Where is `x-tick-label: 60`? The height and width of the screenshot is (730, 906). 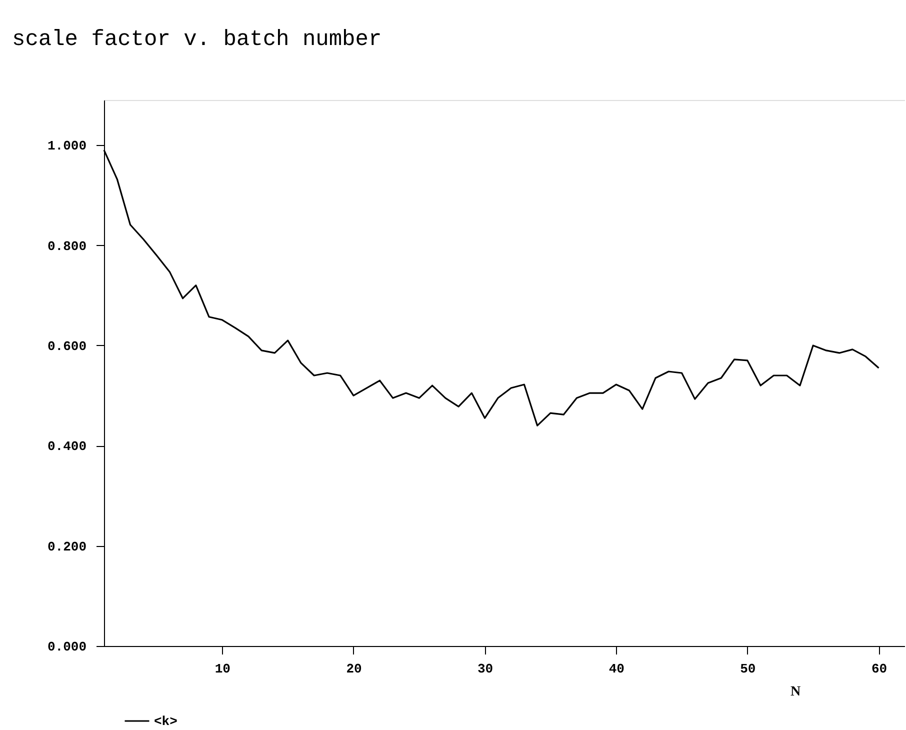 x-tick-label: 60 is located at coordinates (879, 669).